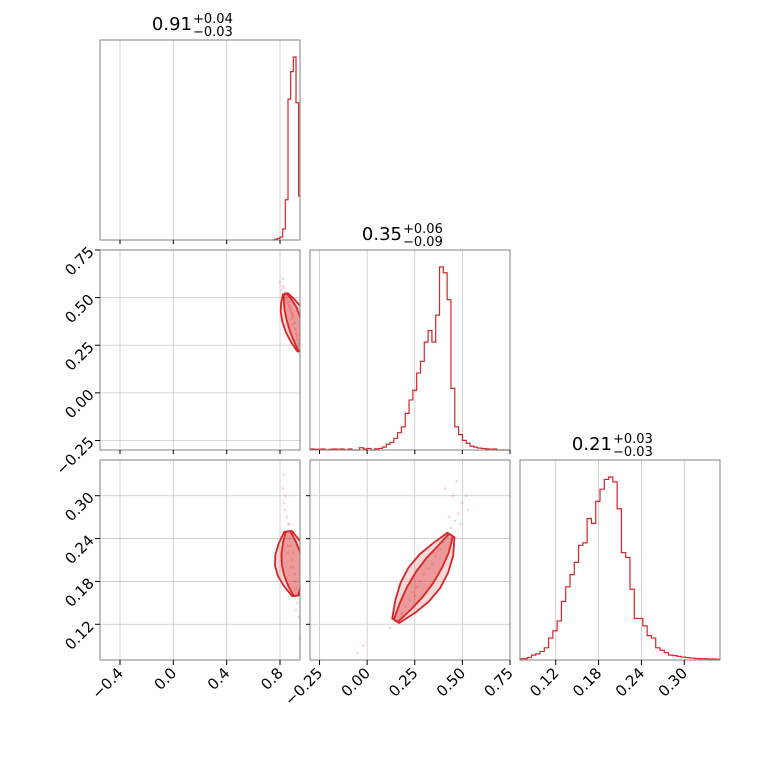 Image resolution: width=760 pixels, height=760 pixels. I want to click on x-tick-label-2-0: 0.12, so click(544, 682).